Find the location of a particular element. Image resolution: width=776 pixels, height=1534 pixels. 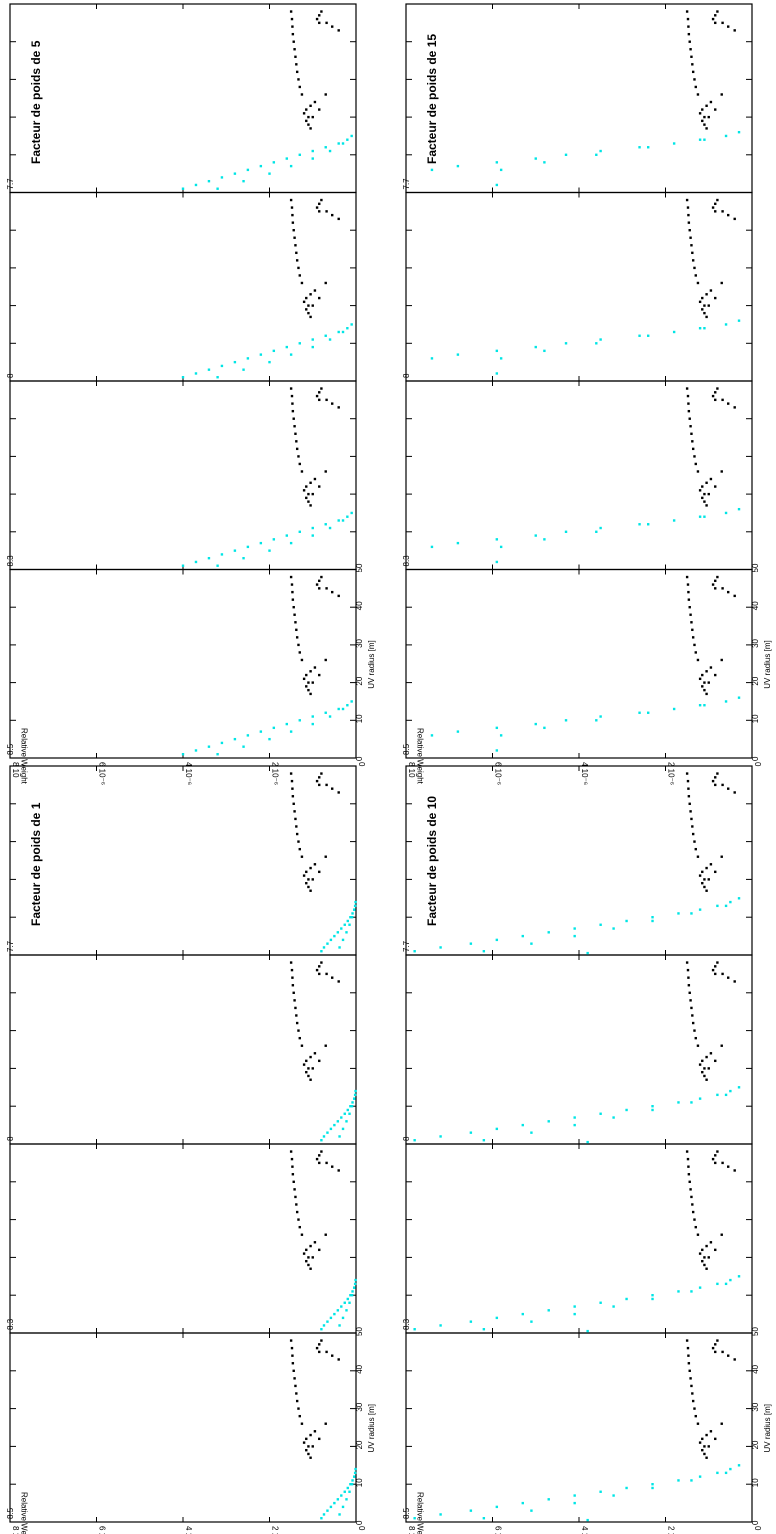

weight-axis-title: Relative Weight is located at coordinates (419, 756).